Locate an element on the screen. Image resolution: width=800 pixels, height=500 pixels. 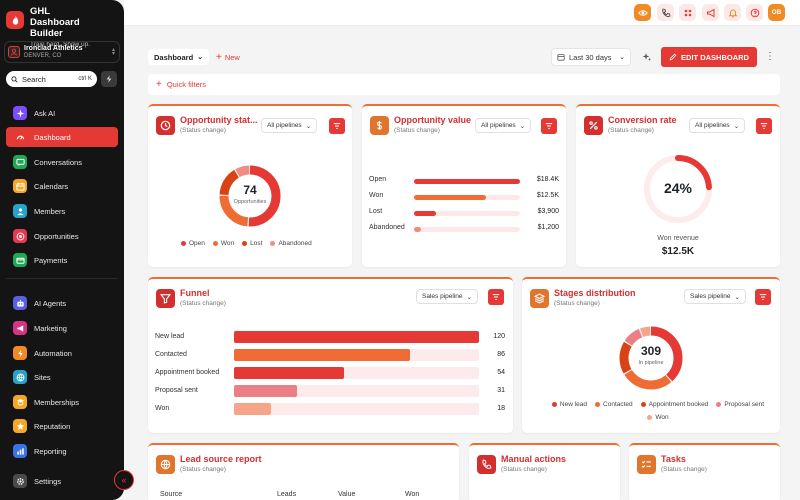
sidebar-item-payments: Payments is located at coordinates (62, 260).